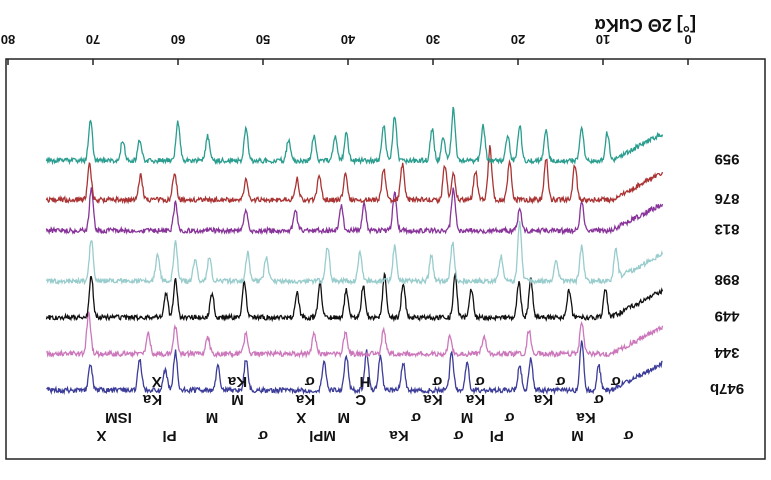 Image resolution: width=771 pixels, height=480 pixels. Describe the element at coordinates (458, 435) in the screenshot. I see `annotation-20: σ` at that location.